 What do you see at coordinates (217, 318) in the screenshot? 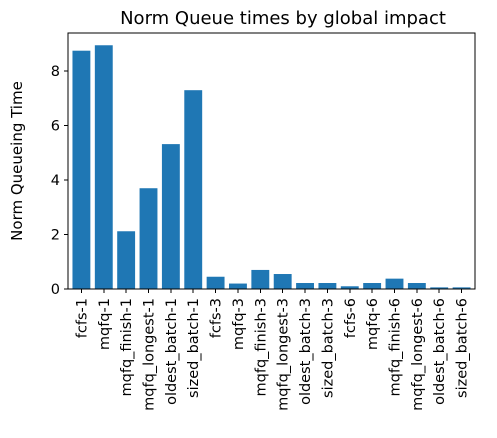
I see `x-tick-label-fcfs-3: fcfs-3` at bounding box center [217, 318].